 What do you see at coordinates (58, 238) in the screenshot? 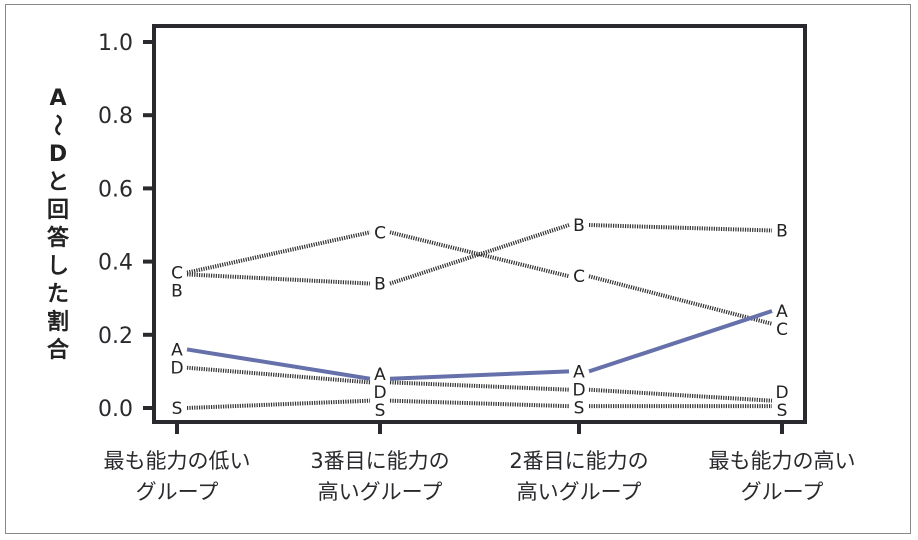
I see `y-axis-label-char: 答` at bounding box center [58, 238].